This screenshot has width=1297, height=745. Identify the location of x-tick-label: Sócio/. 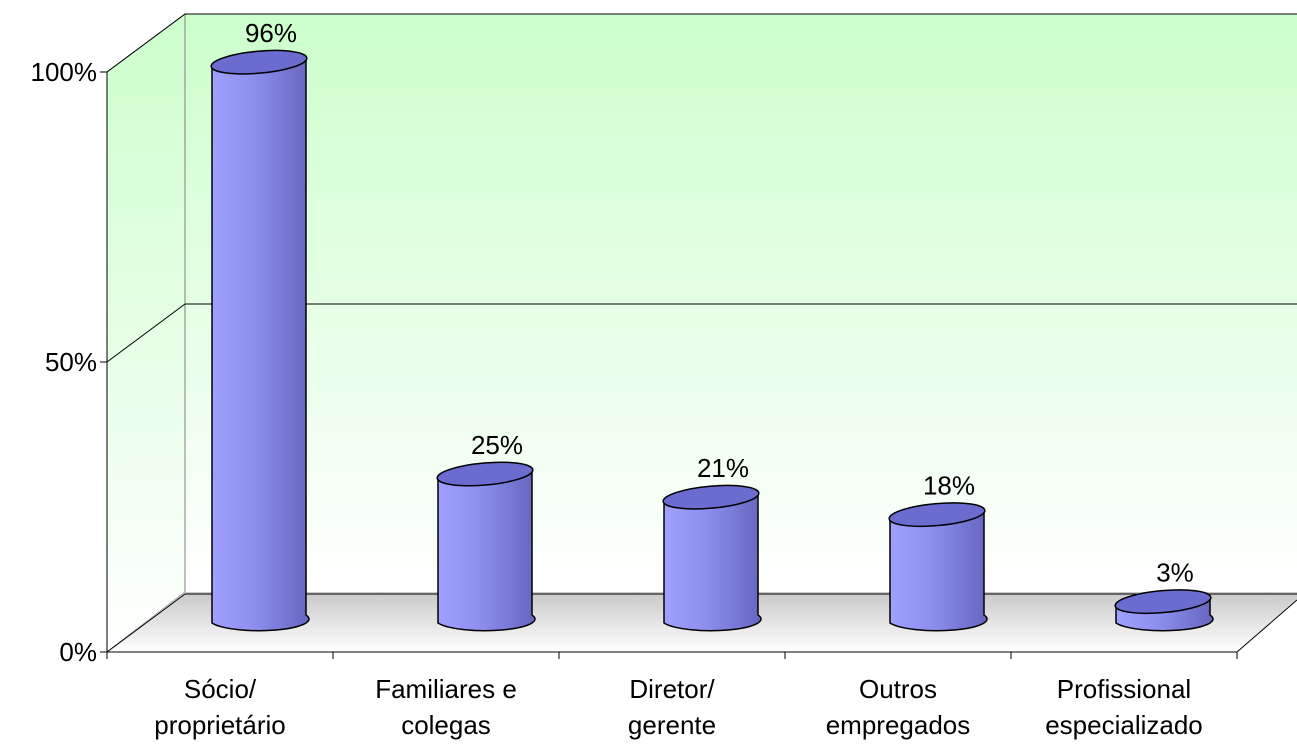
(220, 689).